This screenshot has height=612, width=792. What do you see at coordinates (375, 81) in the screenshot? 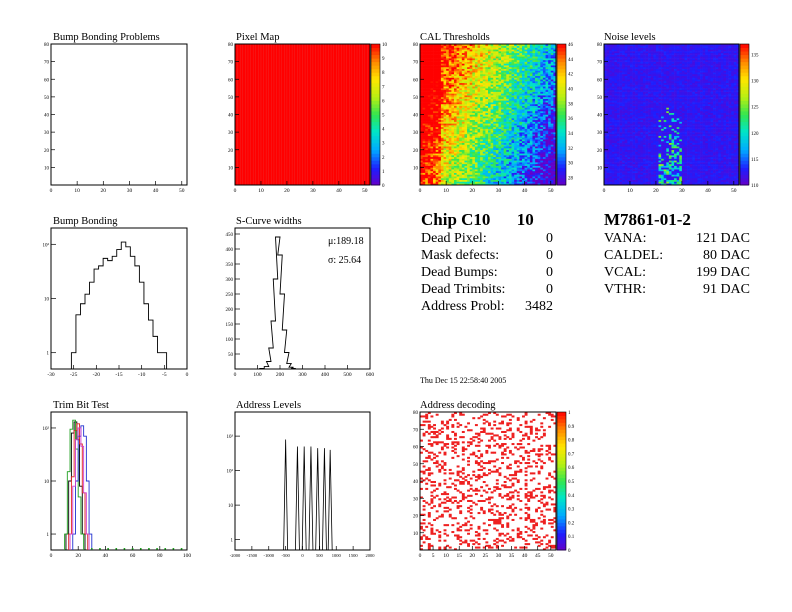
I see `pixel-map-colorbar-cell` at bounding box center [375, 81].